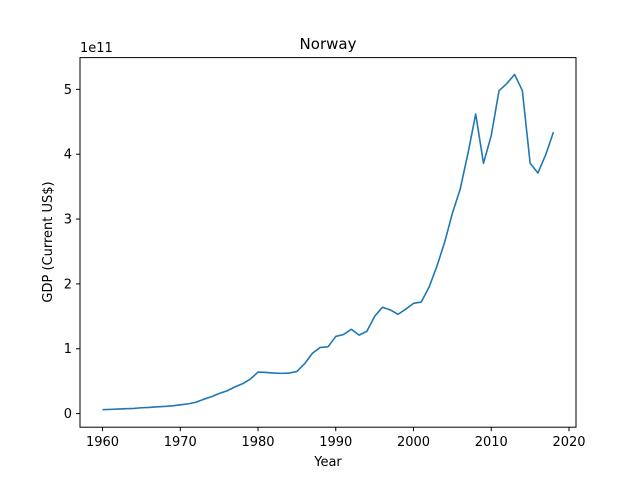  I want to click on x-tick-label: 1970, so click(180, 442).